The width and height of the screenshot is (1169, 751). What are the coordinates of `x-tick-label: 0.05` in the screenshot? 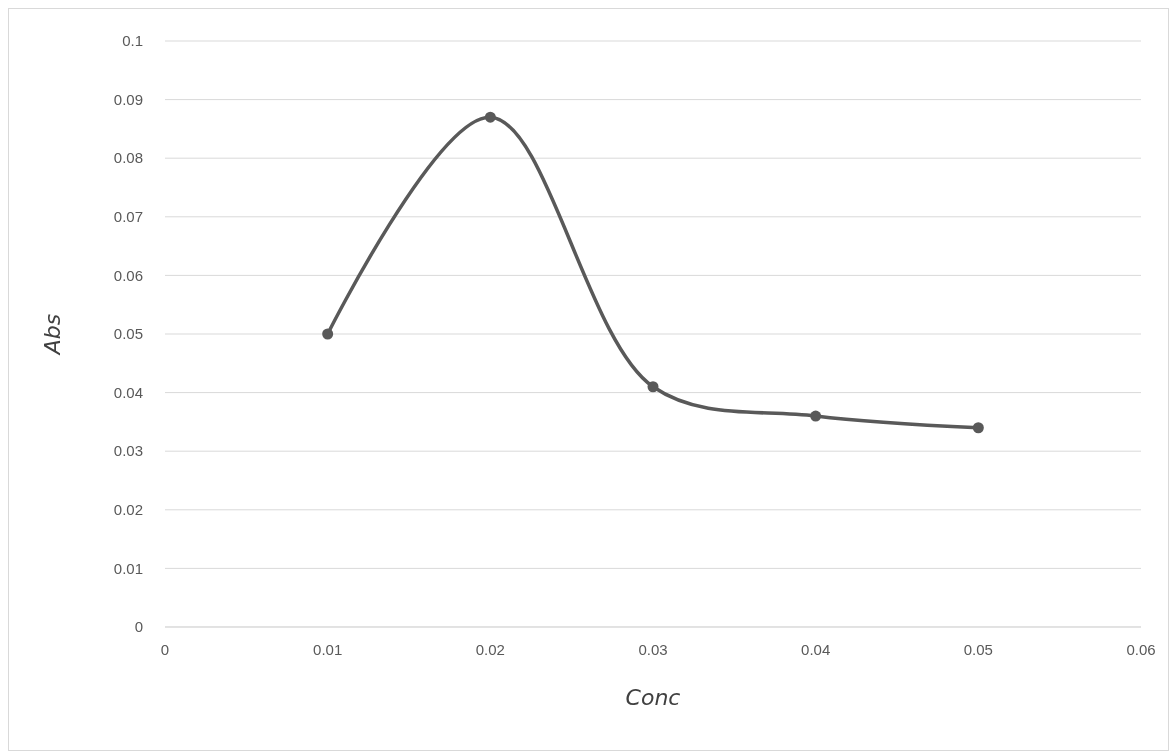 It's located at (978, 649).